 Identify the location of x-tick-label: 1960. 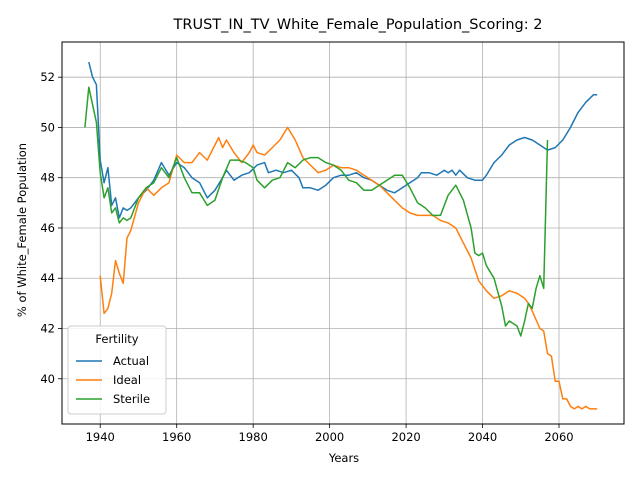
(176, 437).